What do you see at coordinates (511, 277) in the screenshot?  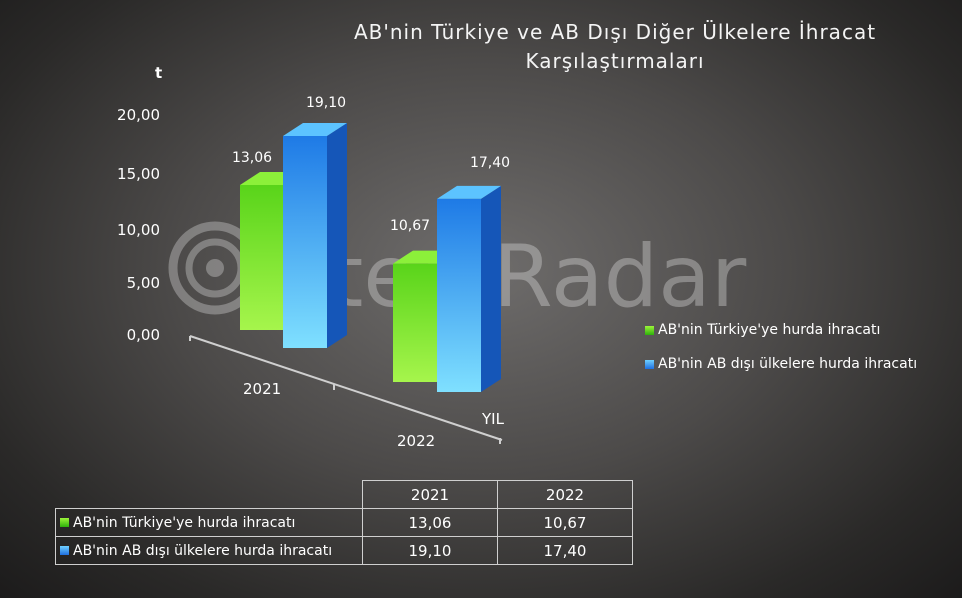 I see `watermark-text: SteelRadar` at bounding box center [511, 277].